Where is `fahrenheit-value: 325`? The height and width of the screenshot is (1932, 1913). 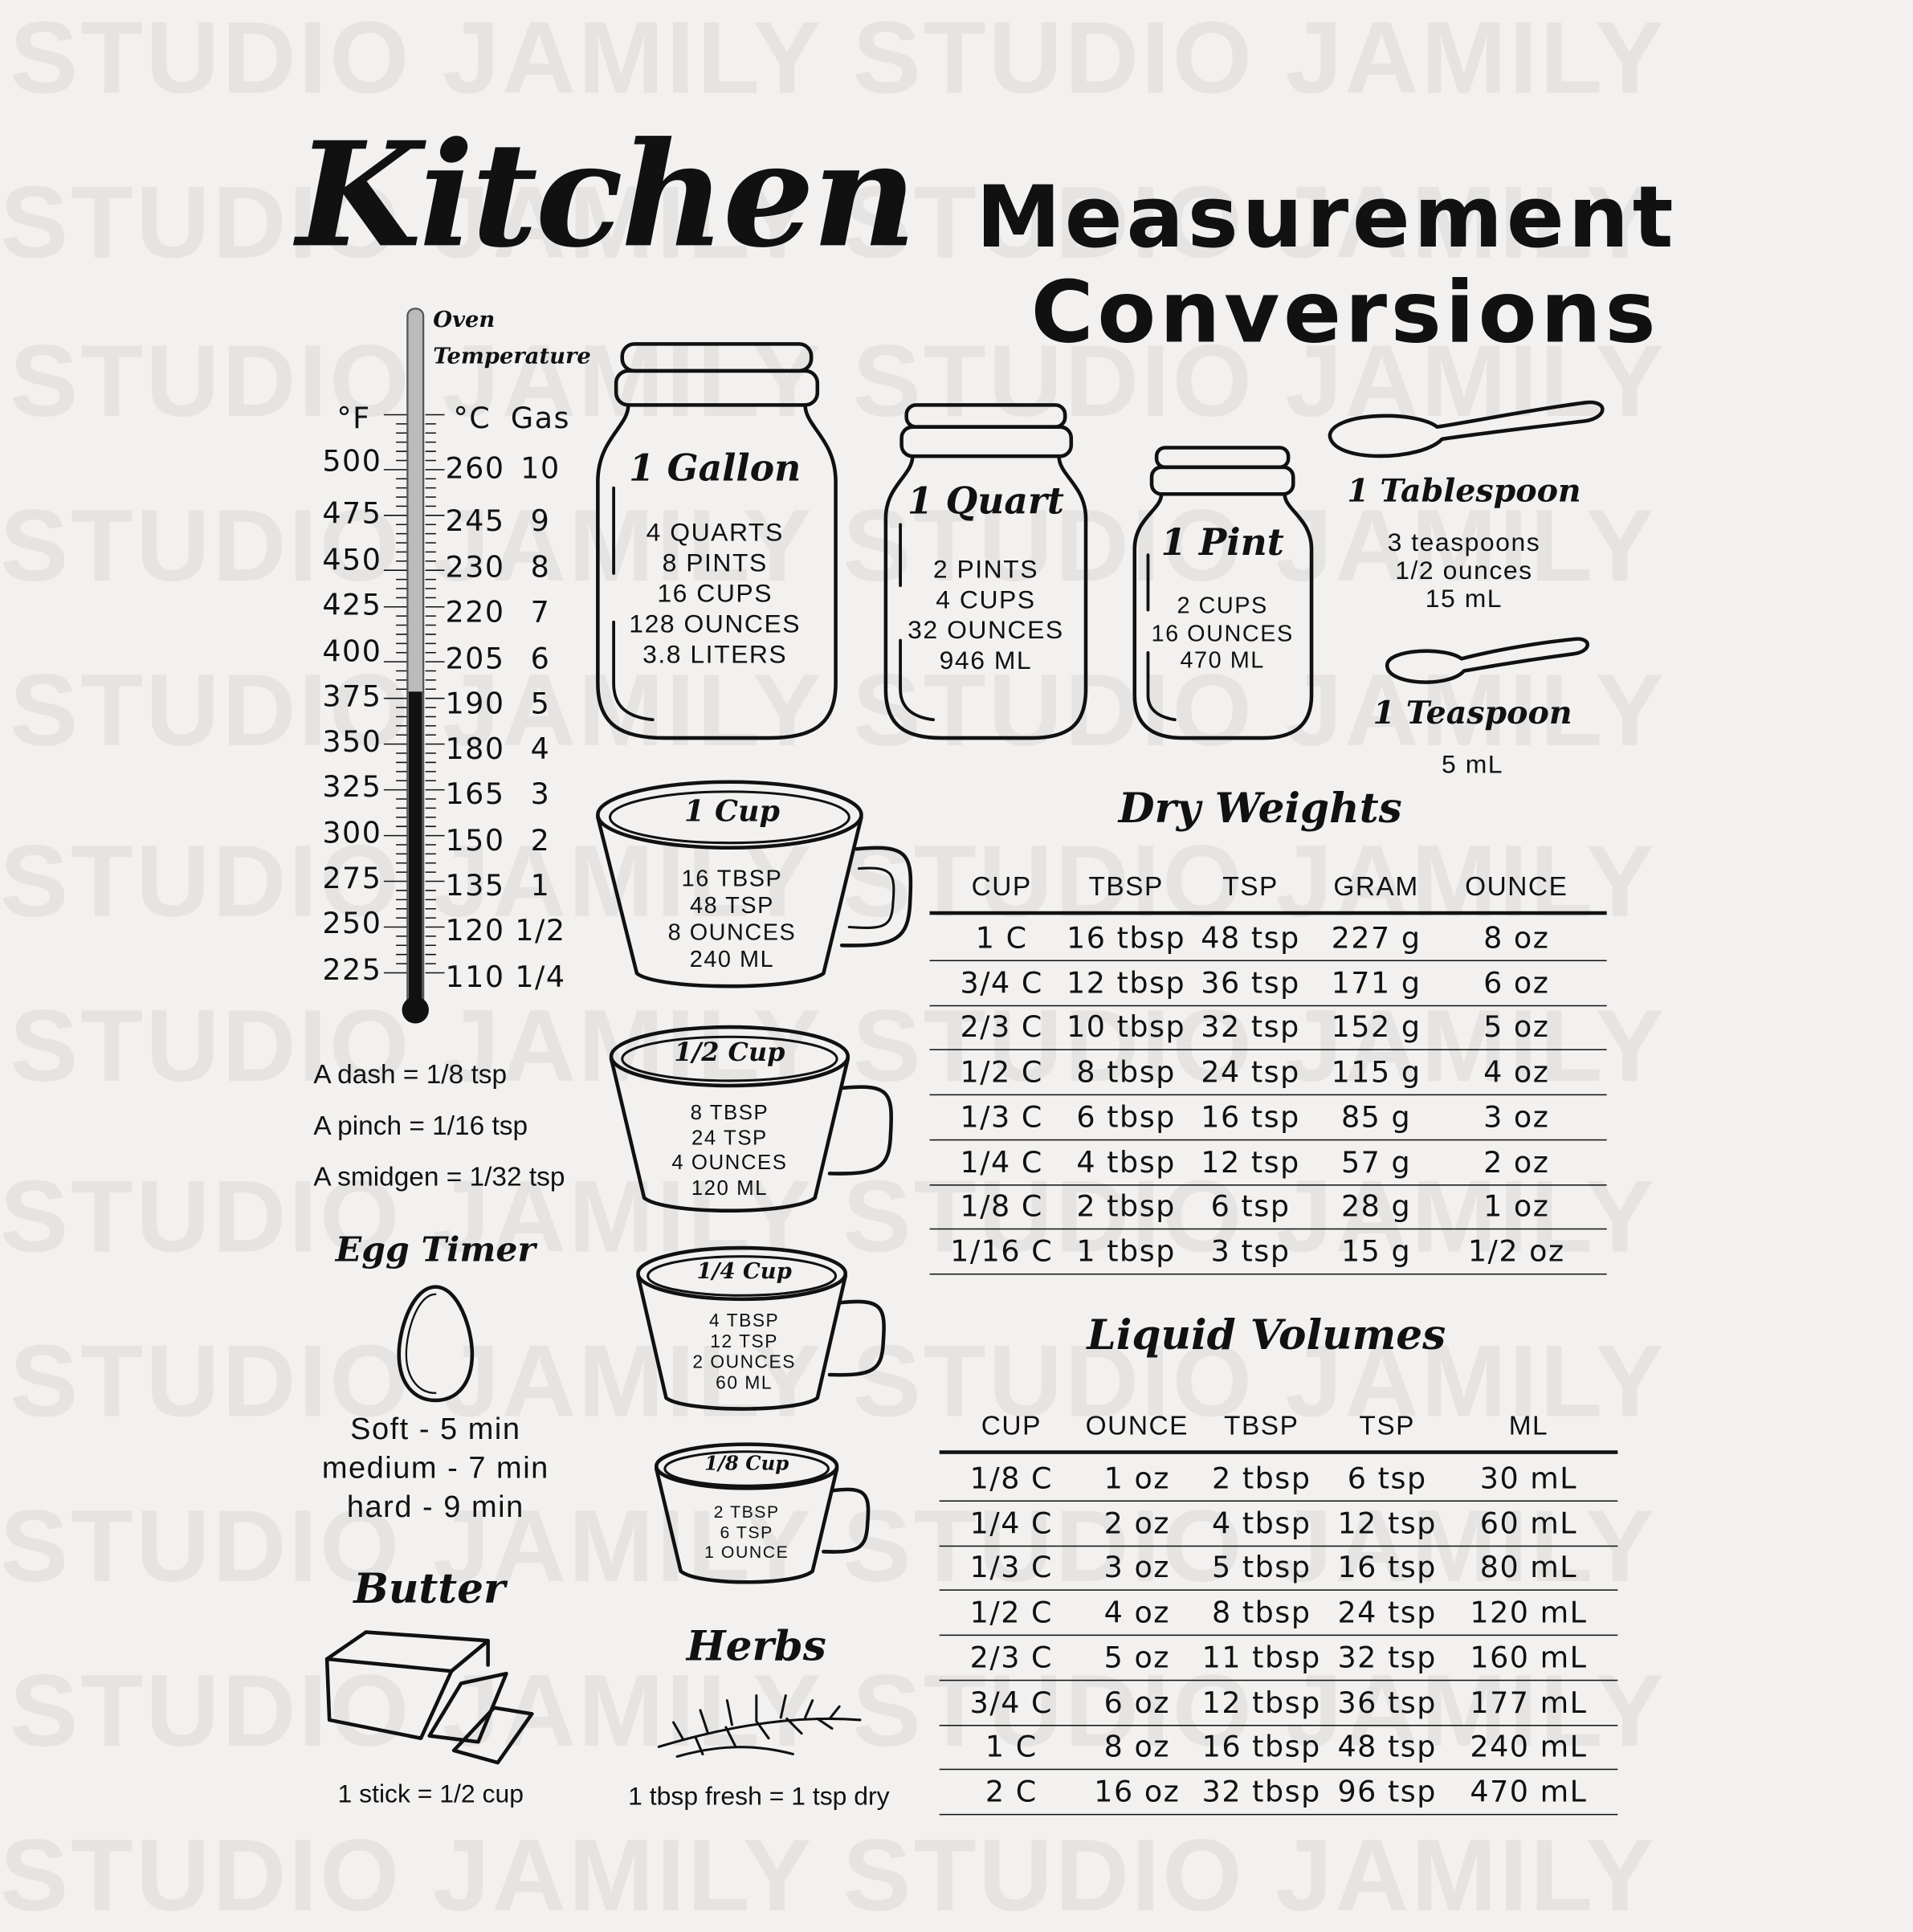
fahrenheit-value: 325 is located at coordinates (352, 787).